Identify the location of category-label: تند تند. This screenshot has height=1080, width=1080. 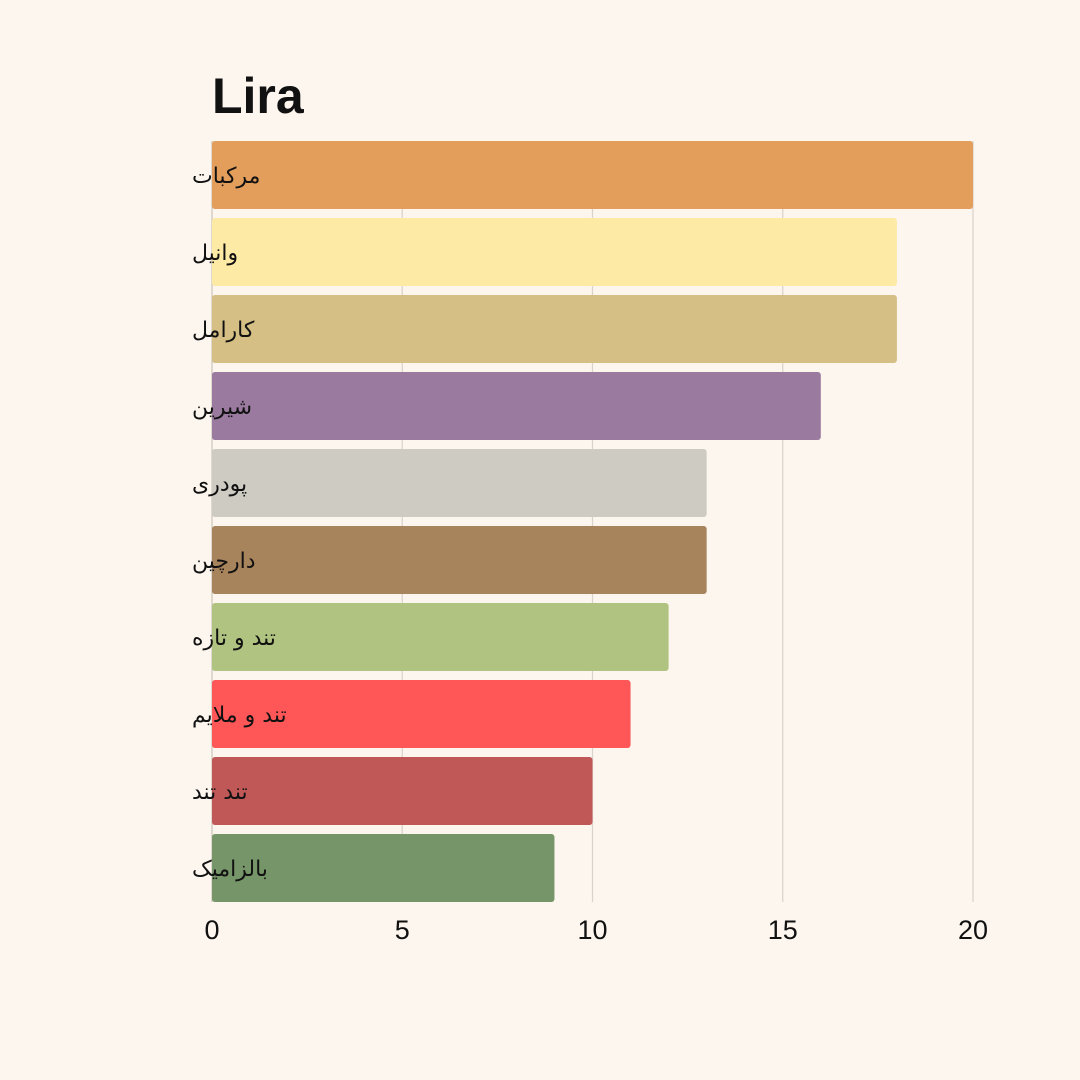
(220, 792).